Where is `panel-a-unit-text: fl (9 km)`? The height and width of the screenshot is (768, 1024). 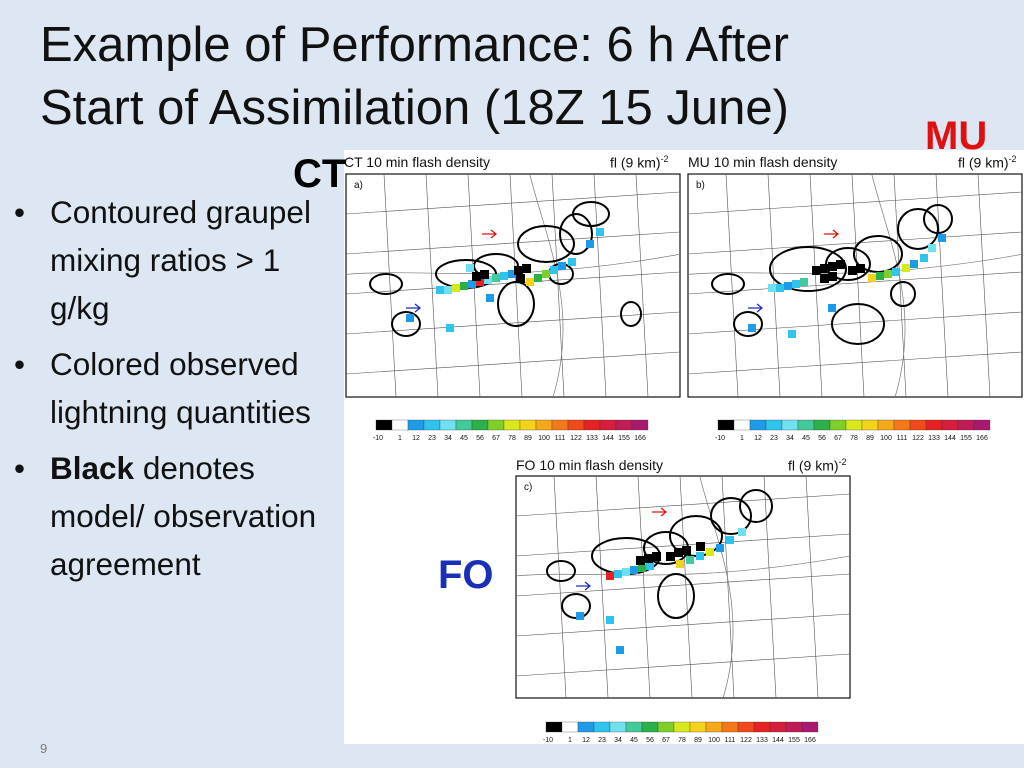 panel-a-unit-text: fl (9 km) is located at coordinates (635, 162).